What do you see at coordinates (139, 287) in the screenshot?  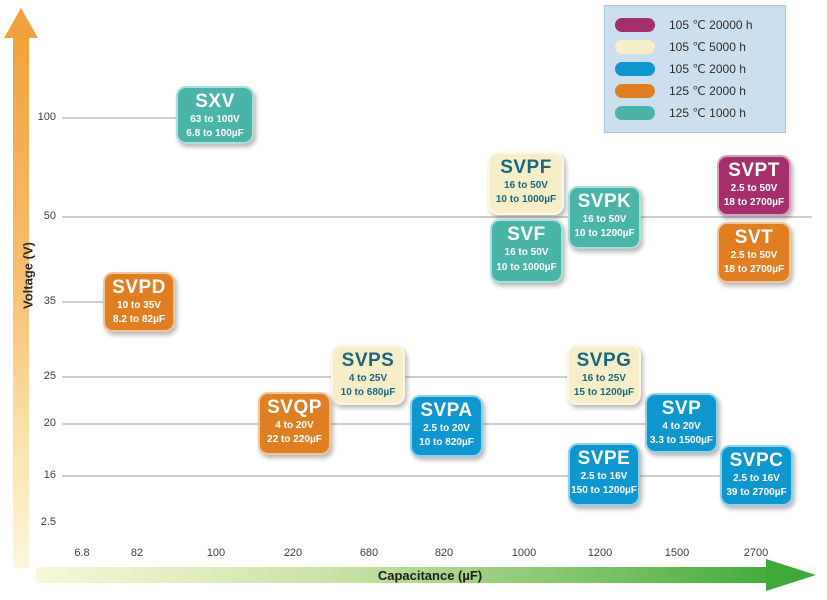 I see `product-name: SVPD` at bounding box center [139, 287].